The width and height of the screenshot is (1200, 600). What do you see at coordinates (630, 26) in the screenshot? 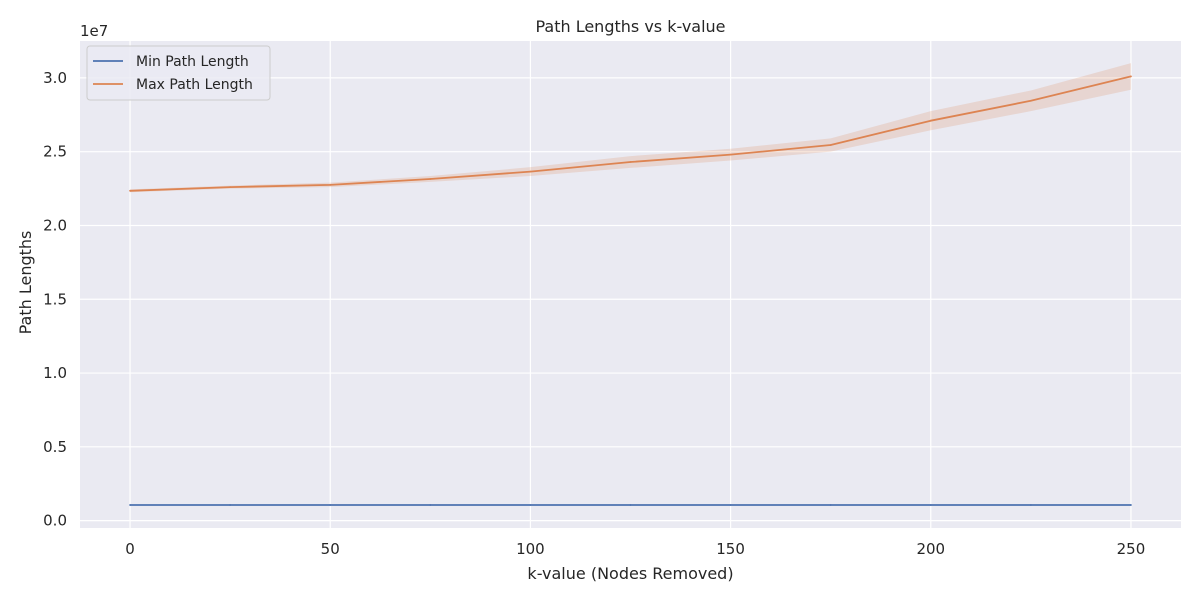
I see `chart-title: Path Lengths vs k-value` at bounding box center [630, 26].